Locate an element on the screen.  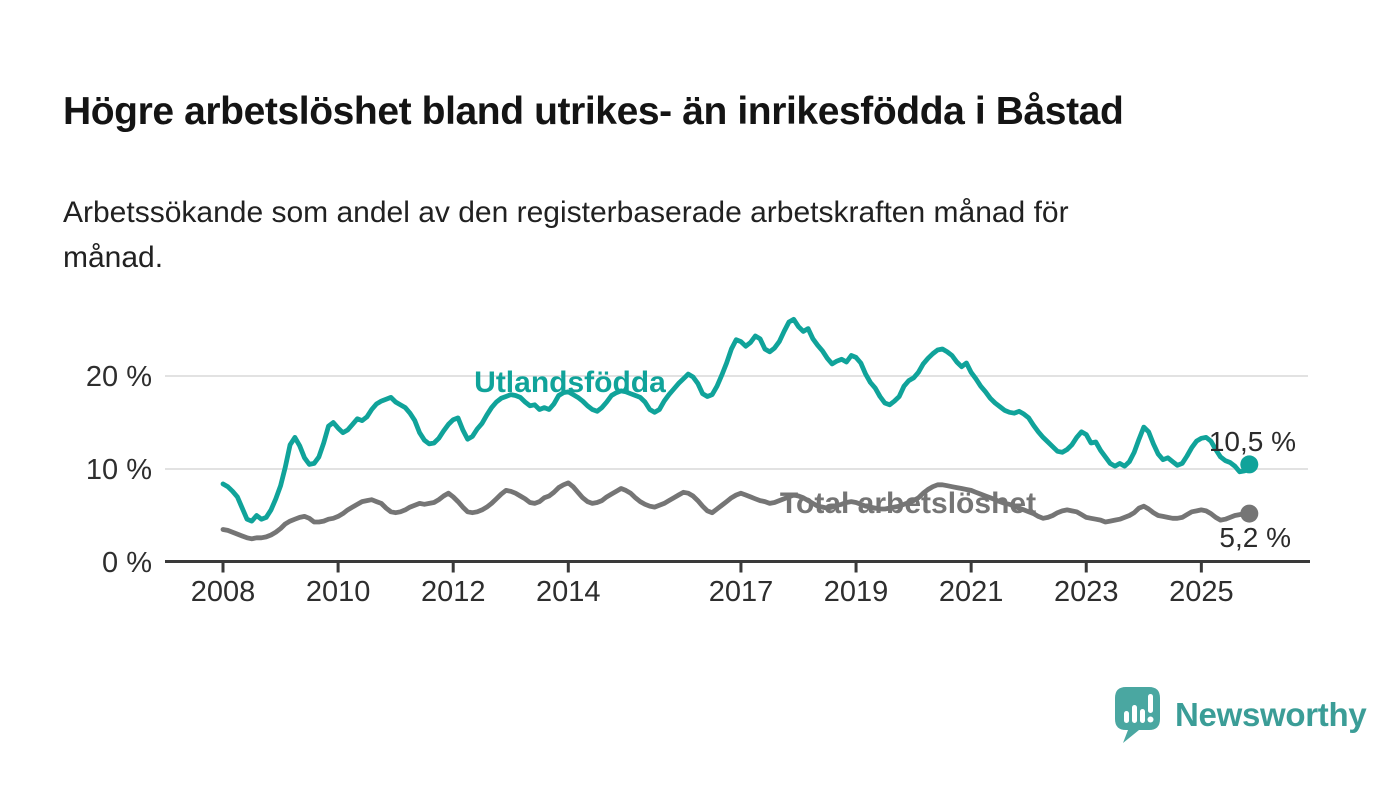
y-axis-label-20: 20 % is located at coordinates (119, 377).